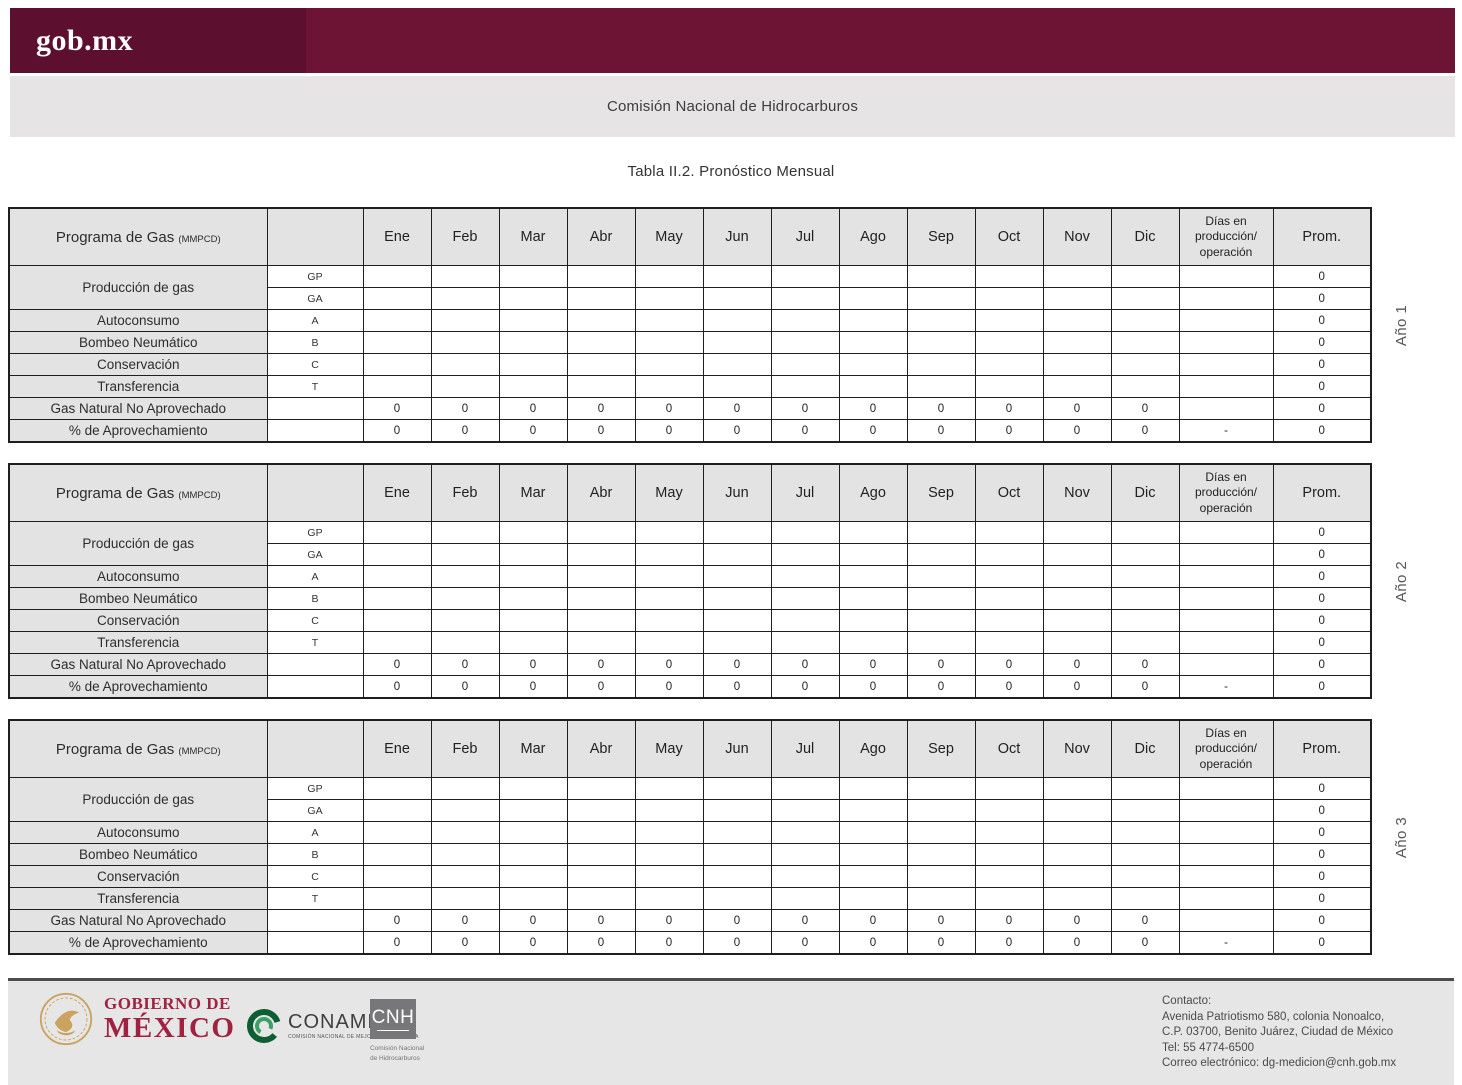  I want to click on table-row: % de Aprovechamiento 0 0 0 0 0 0 0 0 0 0 0 0-0, so click(690, 687).